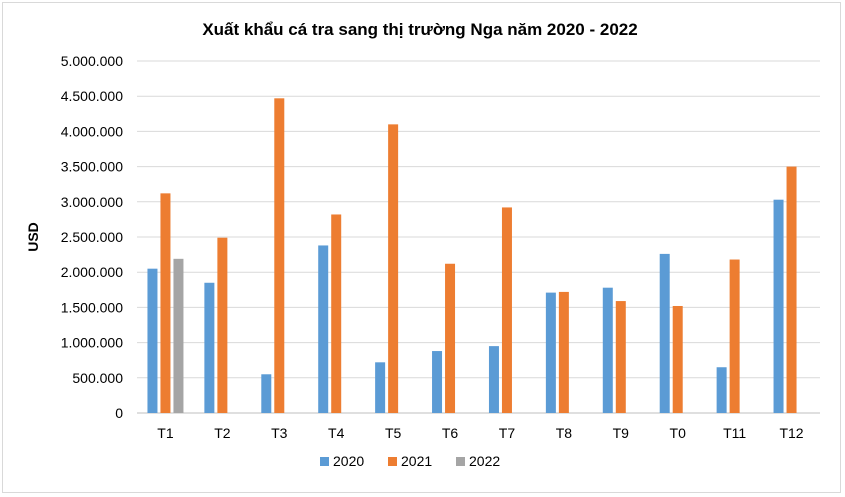 Image resolution: width=845 pixels, height=497 pixels. Describe the element at coordinates (279, 433) in the screenshot. I see `x-tick-label: T3` at that location.